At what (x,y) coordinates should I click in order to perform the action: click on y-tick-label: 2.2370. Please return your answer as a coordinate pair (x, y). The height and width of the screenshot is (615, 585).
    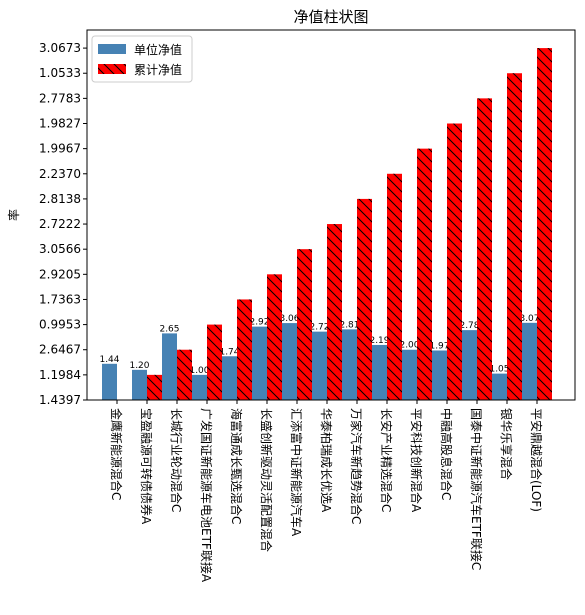
    Looking at the image, I should click on (60, 174).